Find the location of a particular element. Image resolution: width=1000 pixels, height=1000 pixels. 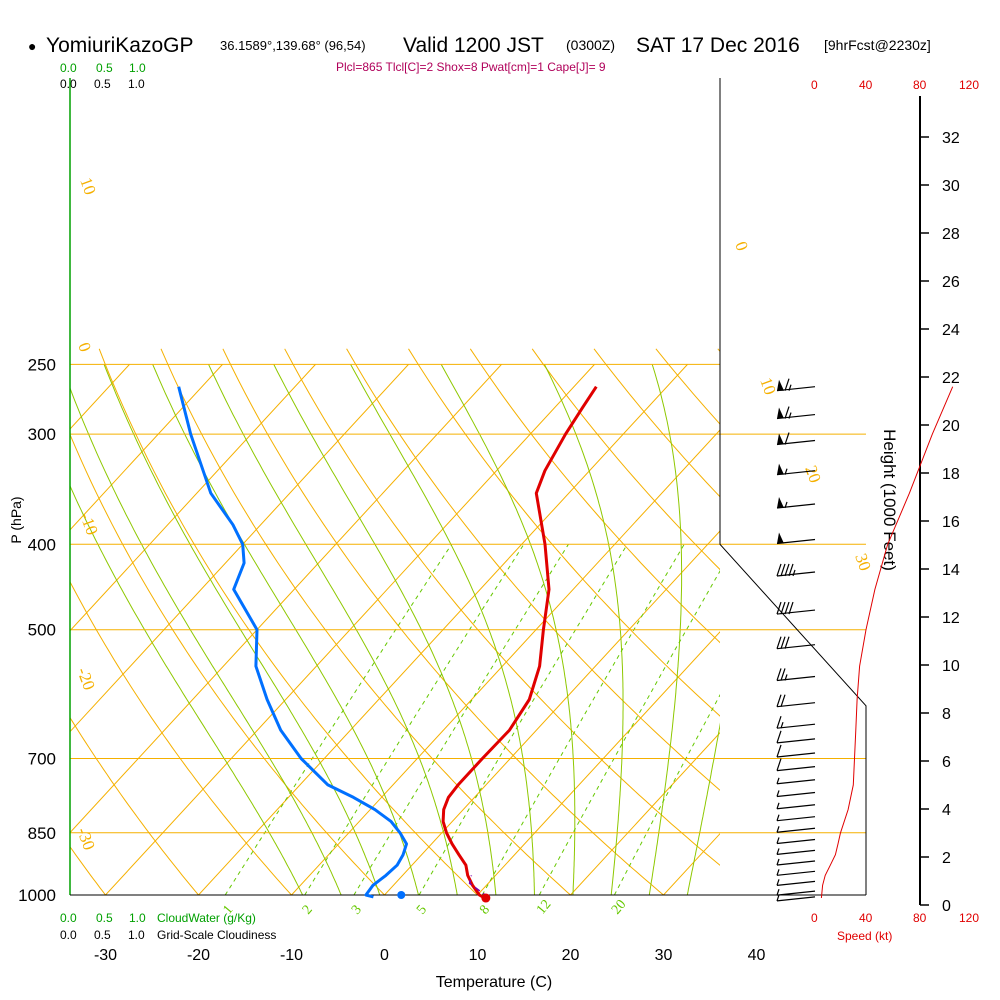

height-tick-label: 8 is located at coordinates (946, 714).